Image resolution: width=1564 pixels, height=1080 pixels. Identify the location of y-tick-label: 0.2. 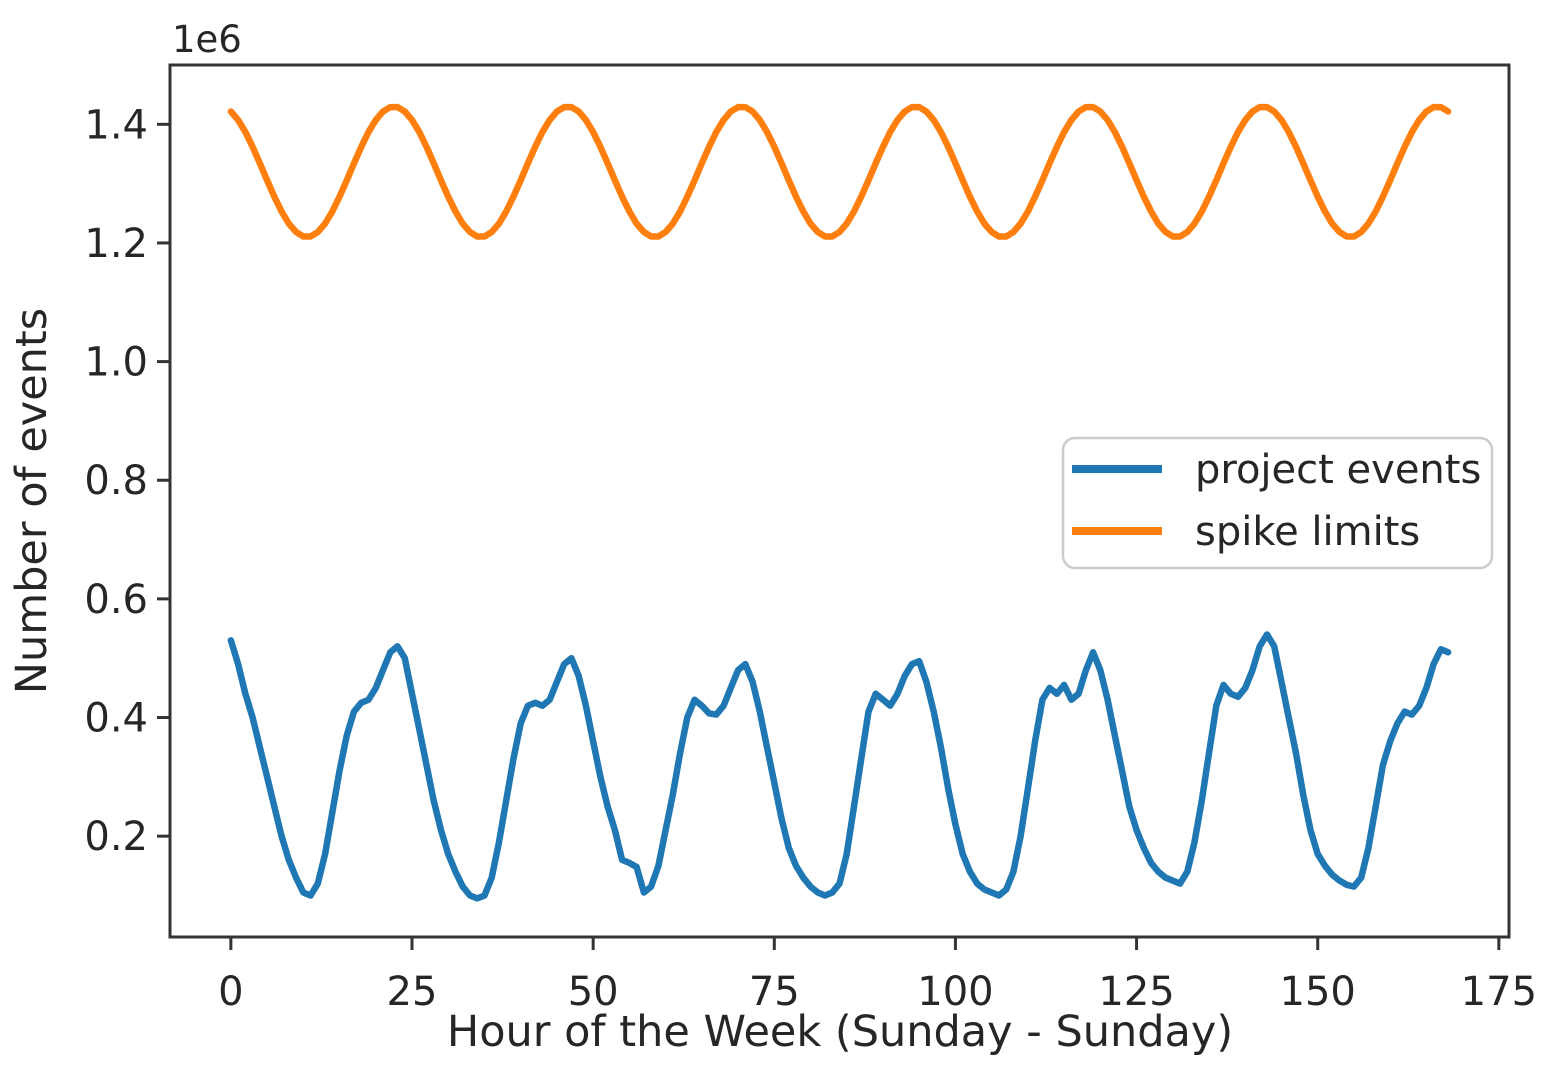
(116, 837).